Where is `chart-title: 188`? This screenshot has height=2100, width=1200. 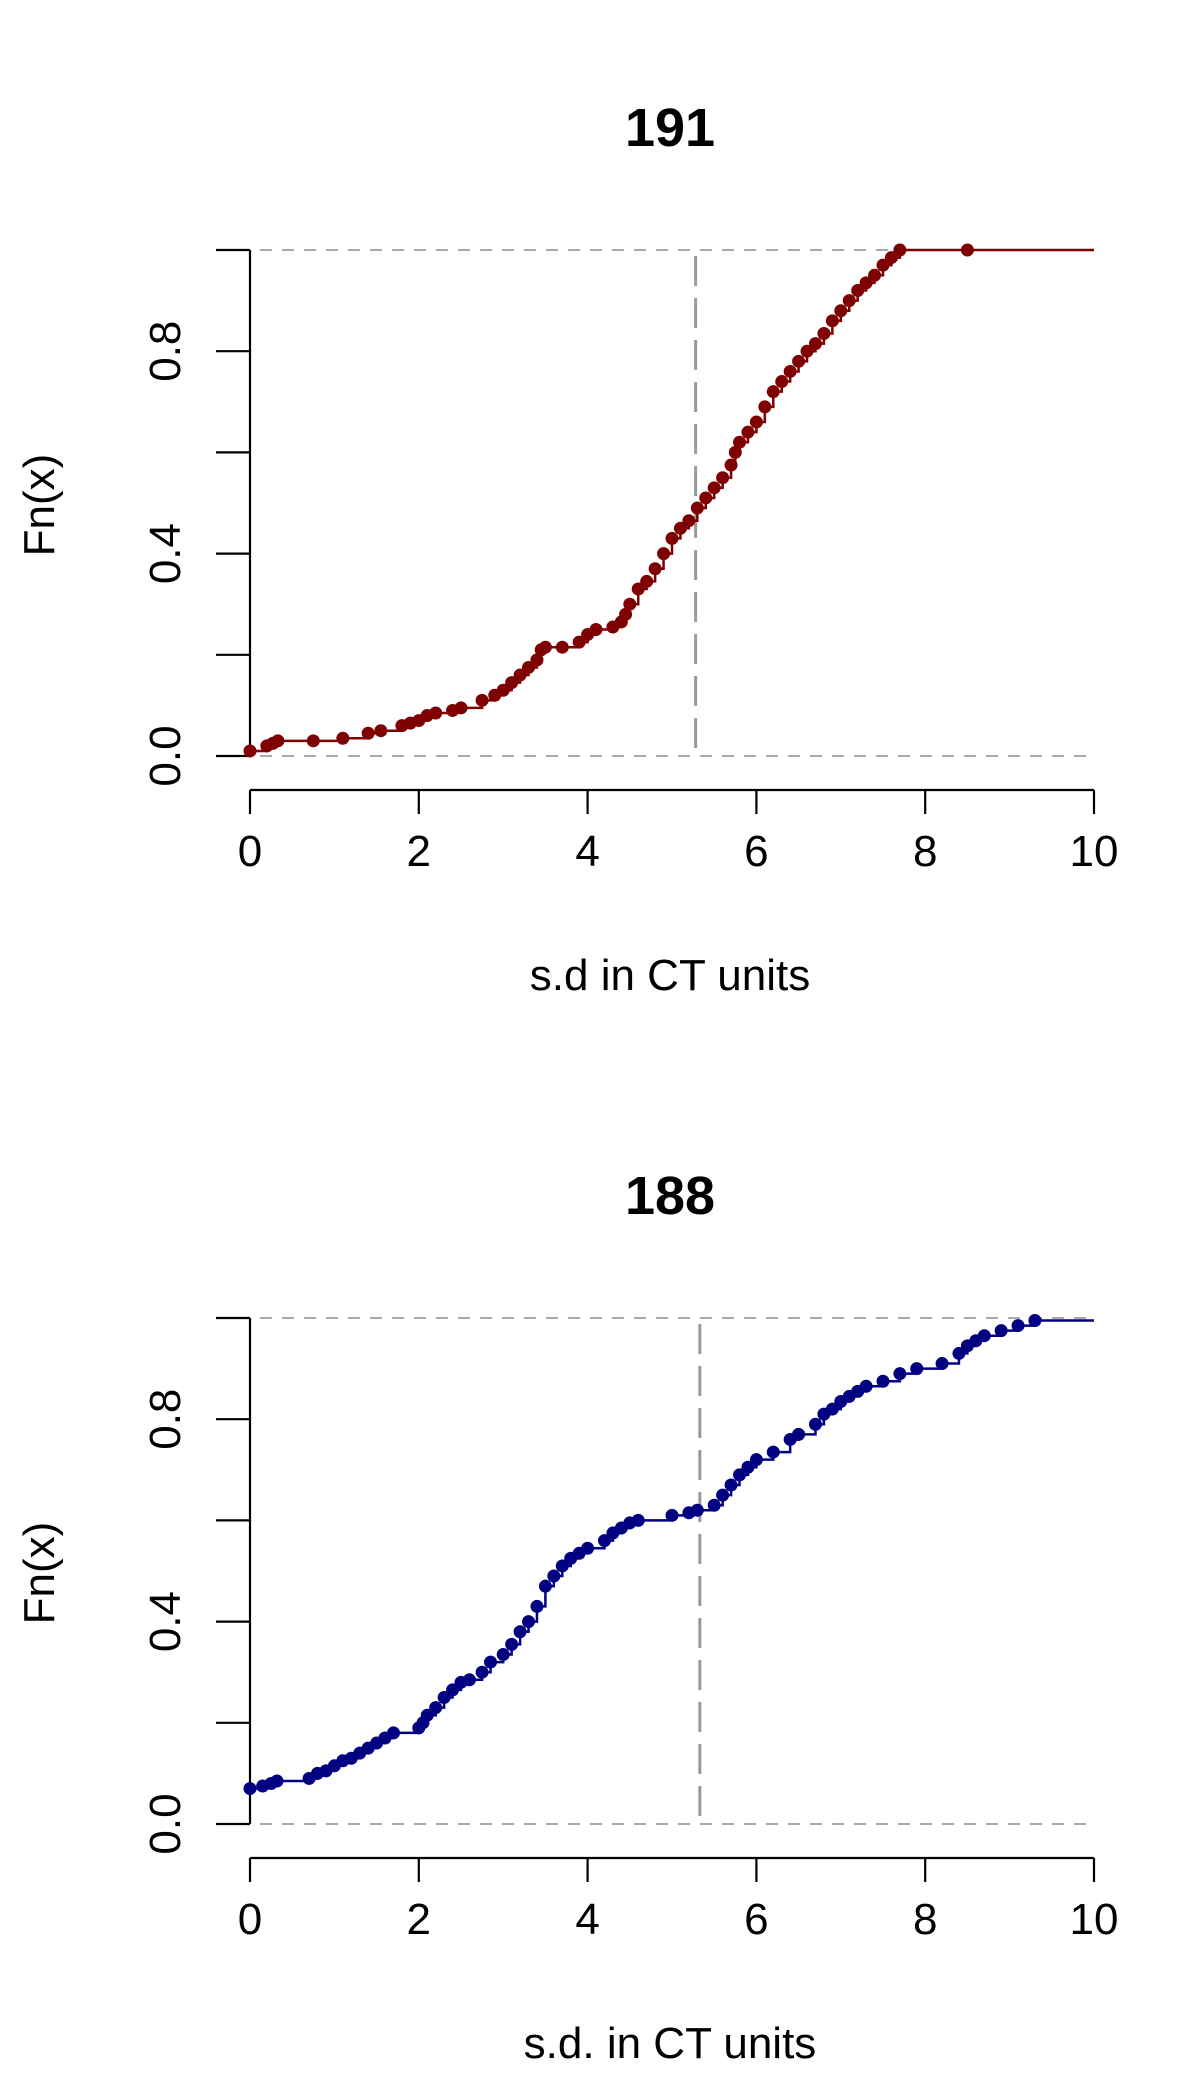 chart-title: 188 is located at coordinates (670, 1196).